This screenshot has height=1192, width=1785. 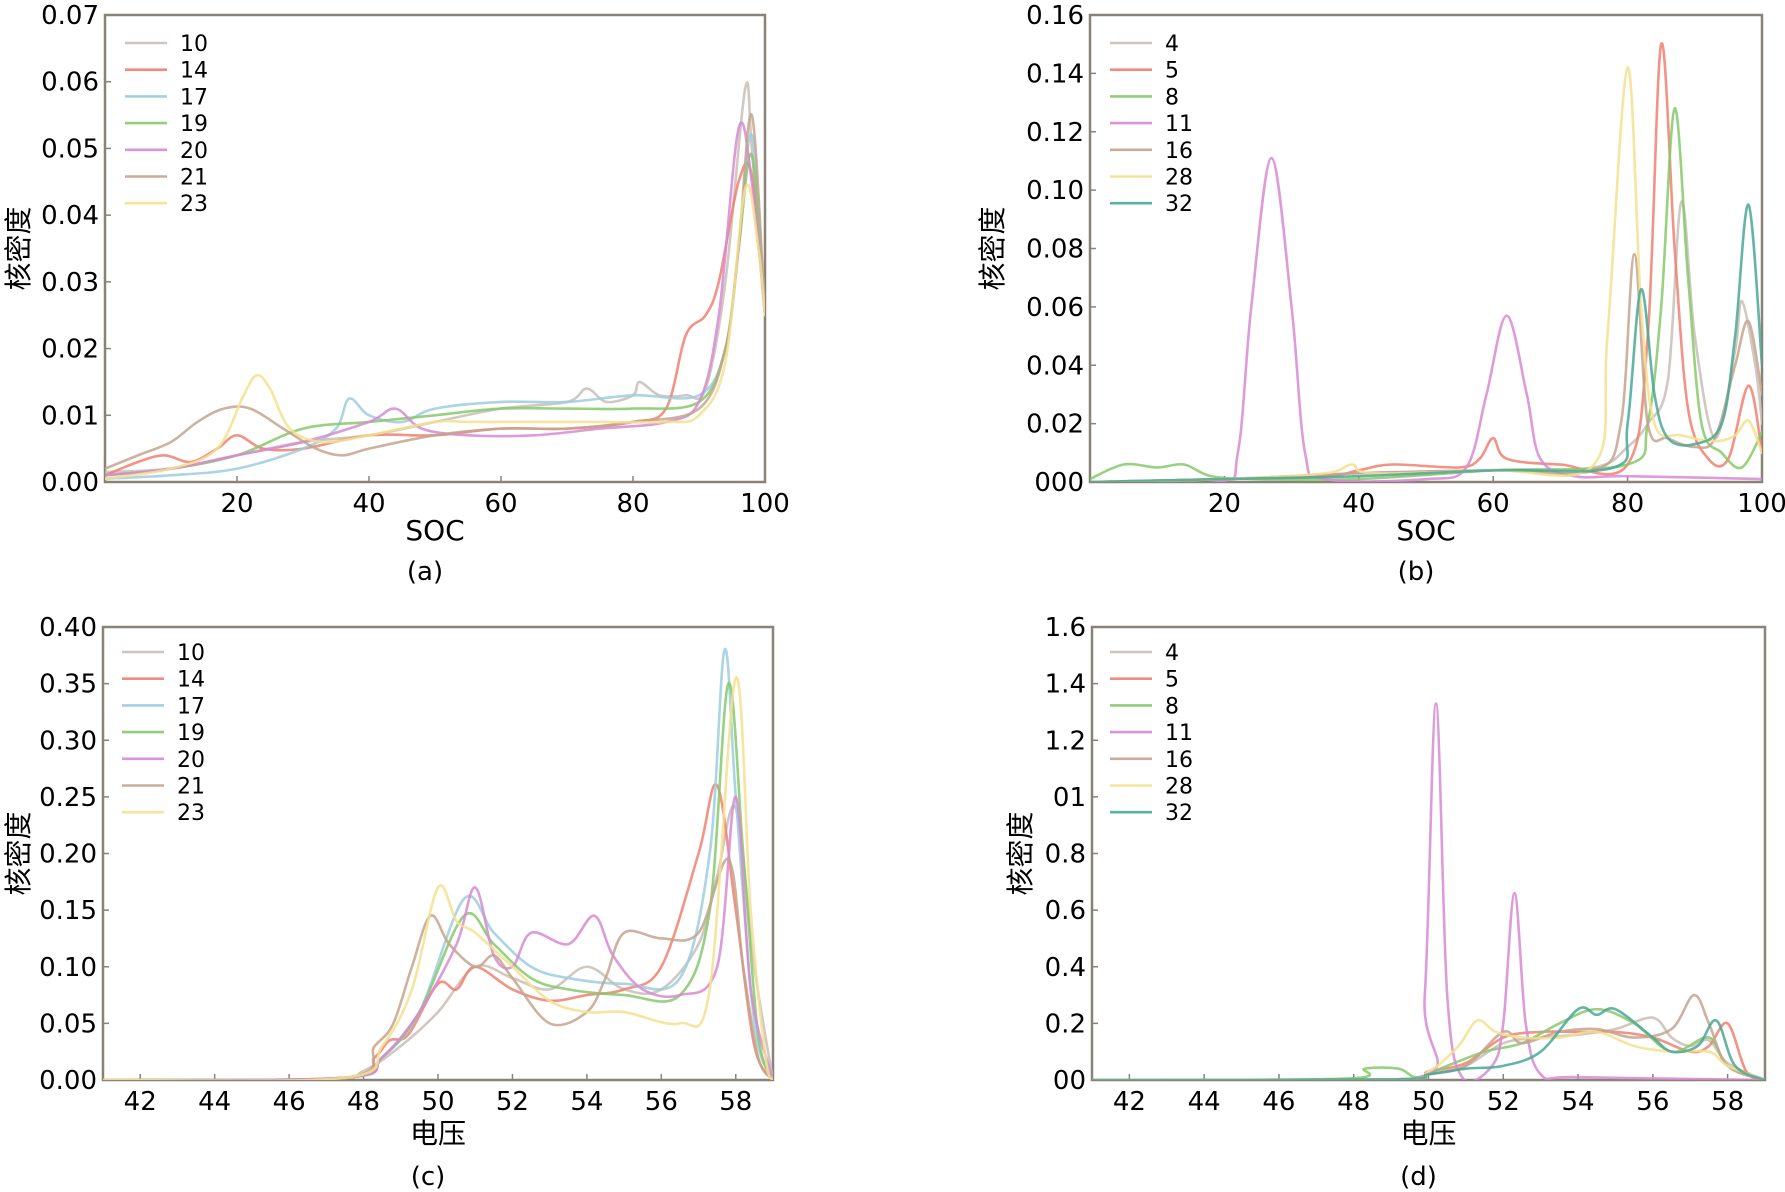 I want to click on x-axis-label: SOC, so click(x=1425, y=530).